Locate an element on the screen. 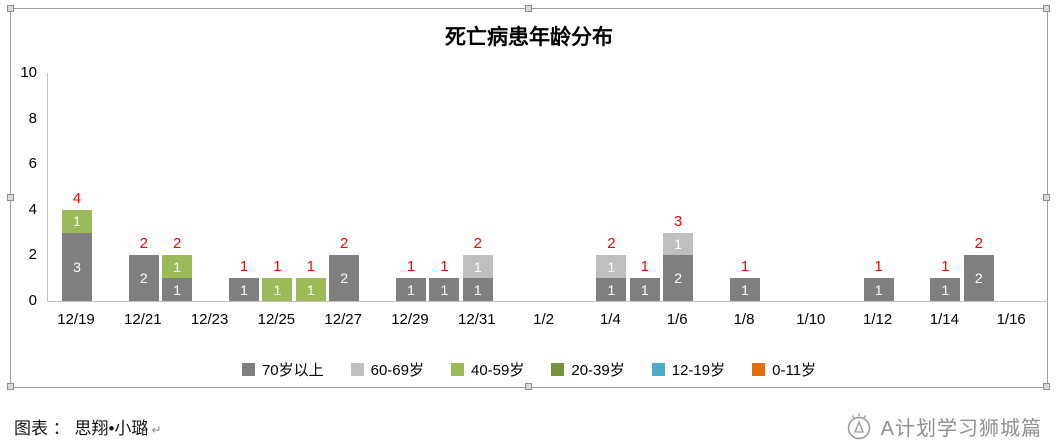 The height and width of the screenshot is (448, 1060). x-axis-label: 12/25 is located at coordinates (276, 319).